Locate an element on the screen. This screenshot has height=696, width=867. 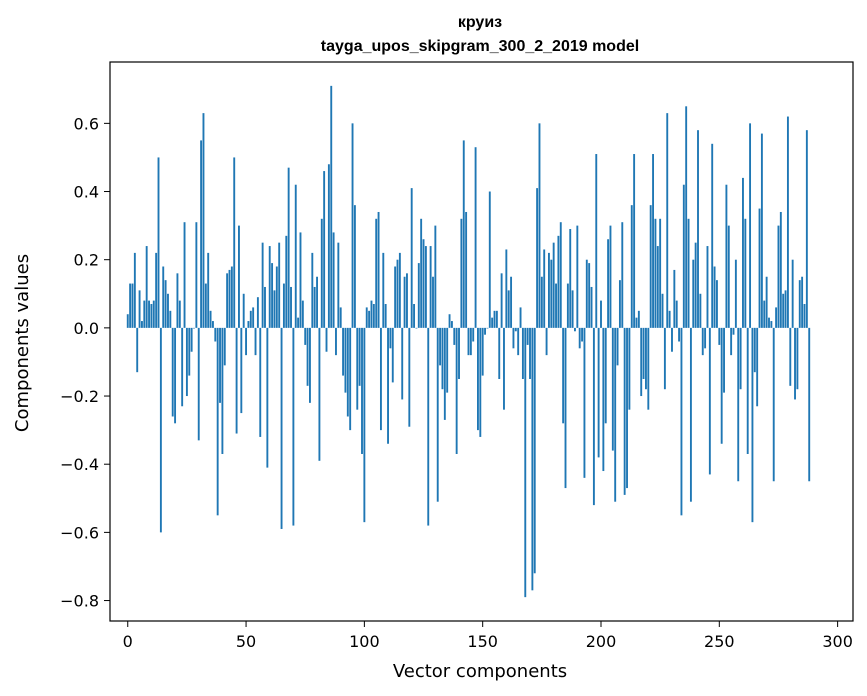
chart-subtitle: tayga_upos_skipgram_300_2_2019 model is located at coordinates (480, 46).